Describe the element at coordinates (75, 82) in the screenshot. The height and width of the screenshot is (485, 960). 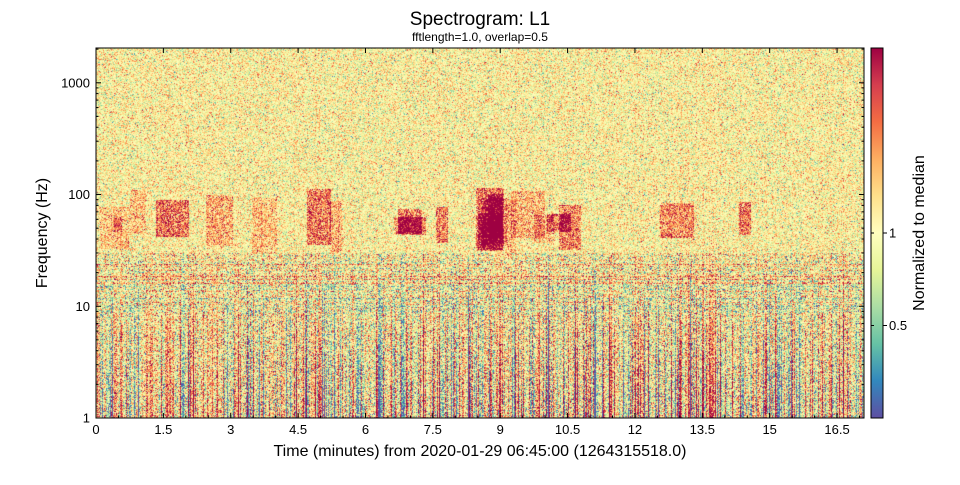
I see `y-tick-label: 1000` at that location.